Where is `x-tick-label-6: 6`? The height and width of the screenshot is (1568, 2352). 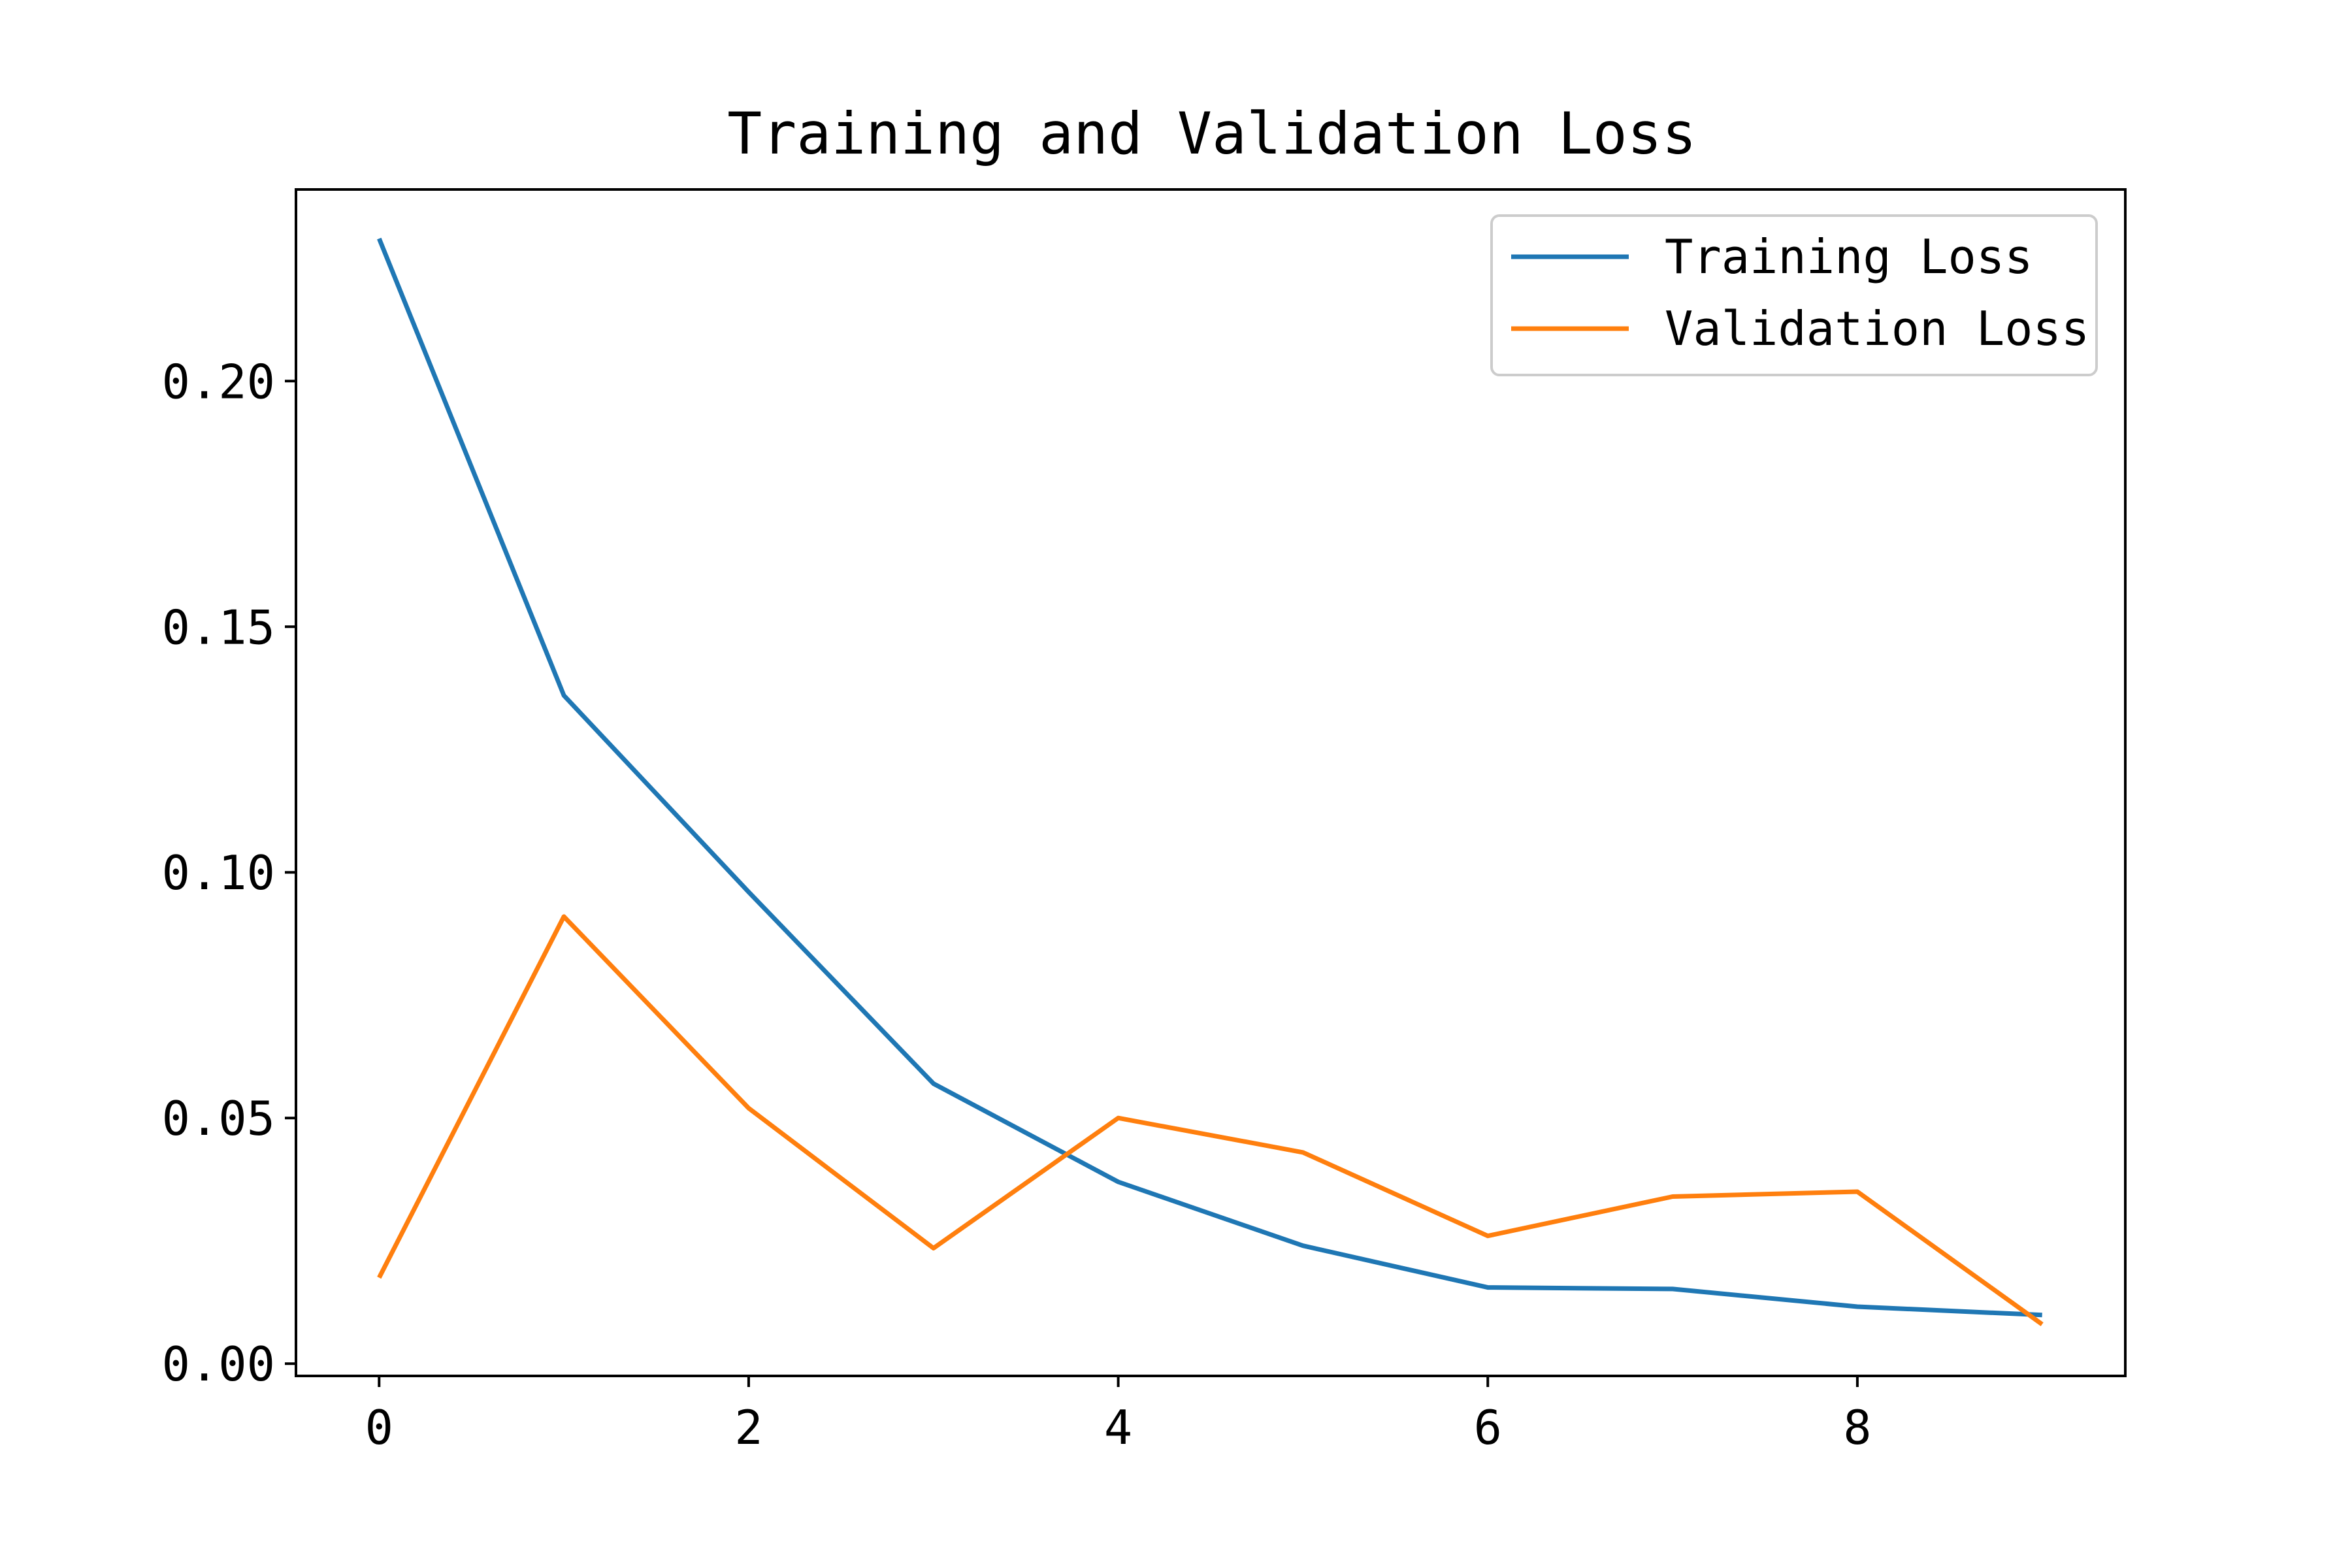 x-tick-label-6: 6 is located at coordinates (1488, 1427).